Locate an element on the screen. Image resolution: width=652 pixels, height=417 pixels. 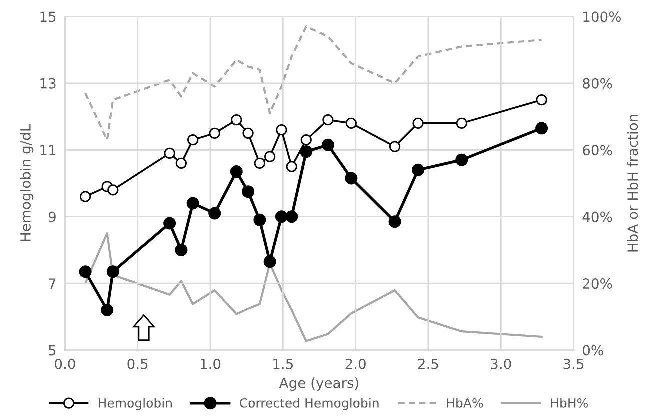
x-tick-label: 0.0 is located at coordinates (65, 364).